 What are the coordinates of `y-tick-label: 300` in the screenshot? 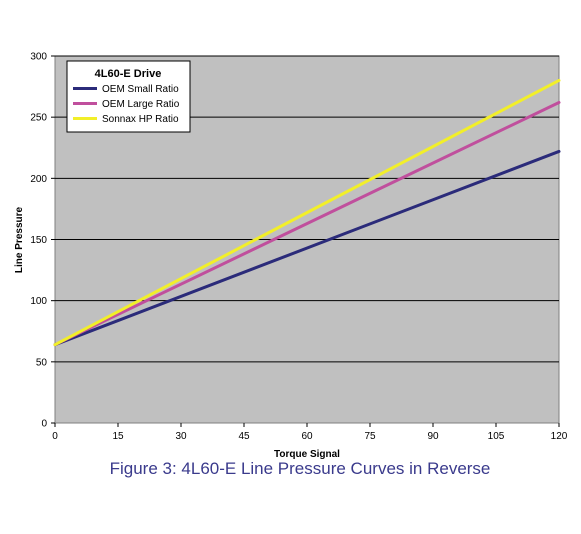 It's located at (38, 57).